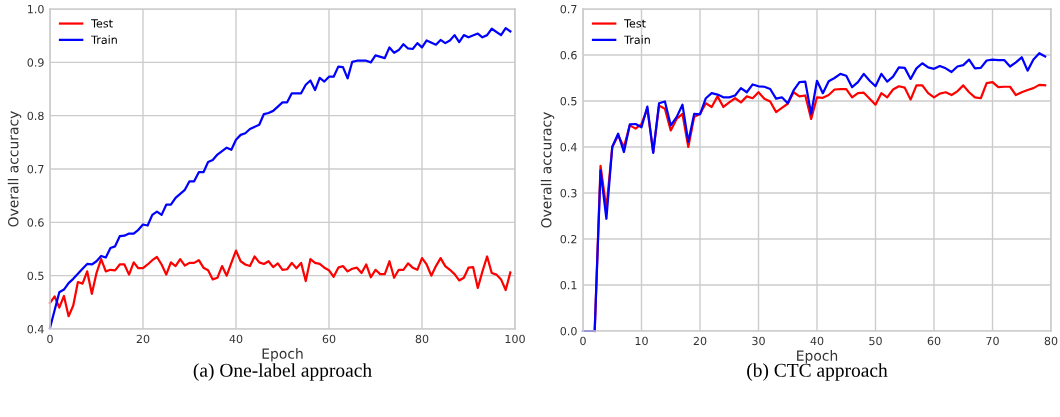 The height and width of the screenshot is (417, 1060). What do you see at coordinates (875, 341) in the screenshot?
I see `x-tick-label: 50` at bounding box center [875, 341].